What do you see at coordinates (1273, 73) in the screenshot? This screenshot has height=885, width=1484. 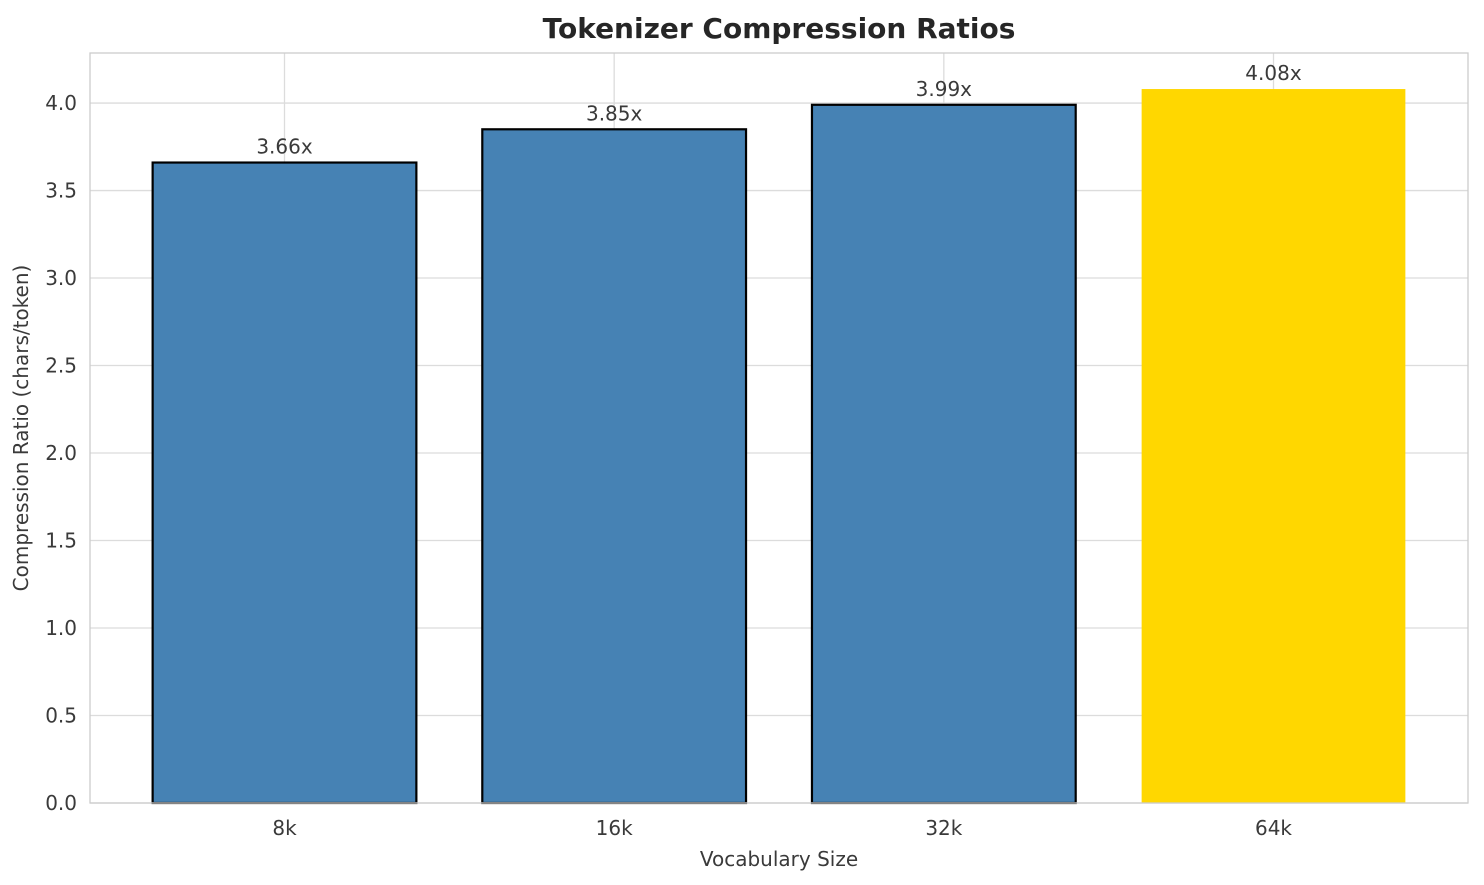 I see `bar-value-label: 4.08x` at bounding box center [1273, 73].